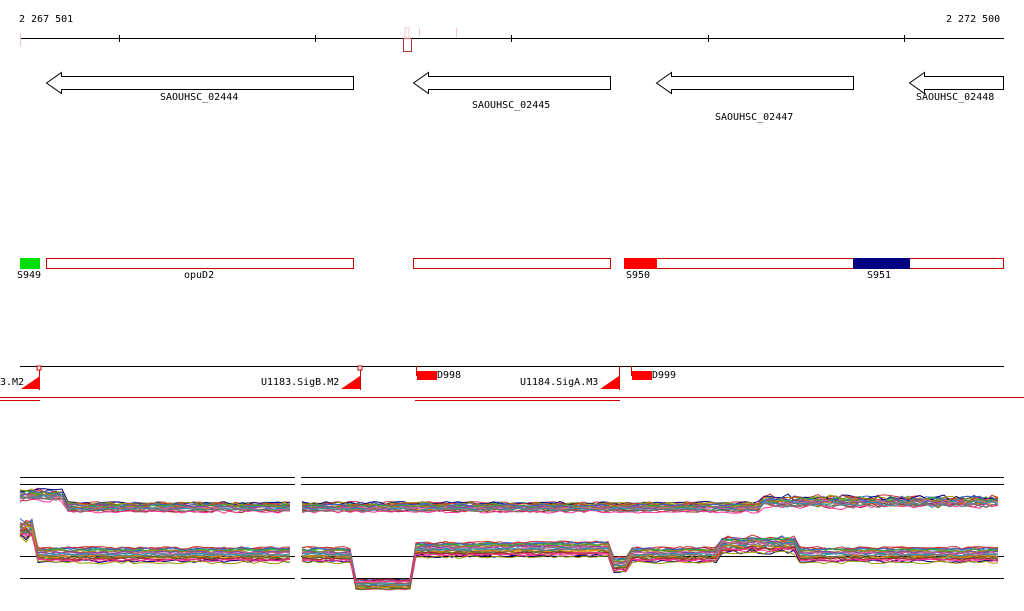 The height and width of the screenshot is (611, 1024). Describe the element at coordinates (300, 382) in the screenshot. I see `feature-label: U1183.SigB.M2` at that location.